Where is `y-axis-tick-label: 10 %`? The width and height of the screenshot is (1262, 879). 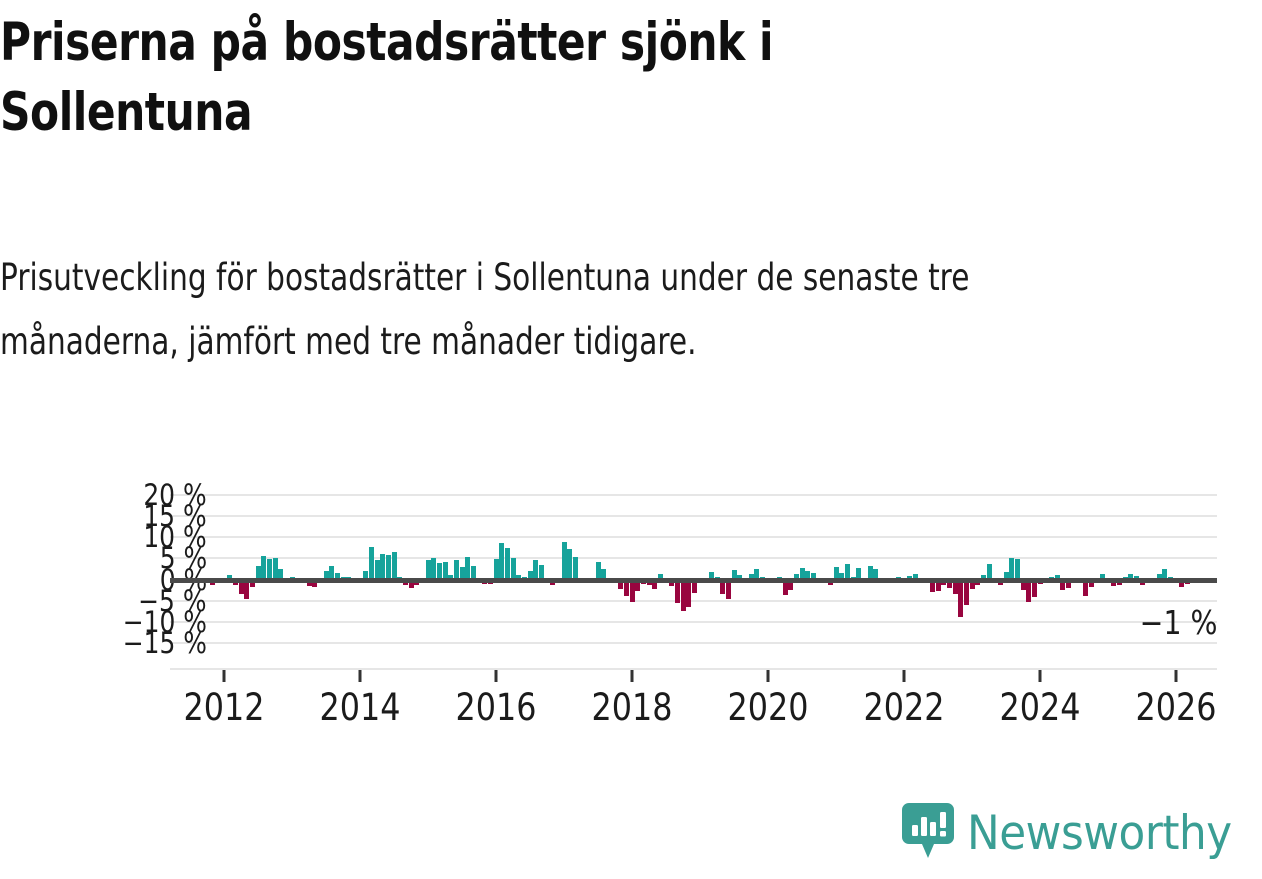
y-axis-tick-label: 10 % is located at coordinates (175, 537).